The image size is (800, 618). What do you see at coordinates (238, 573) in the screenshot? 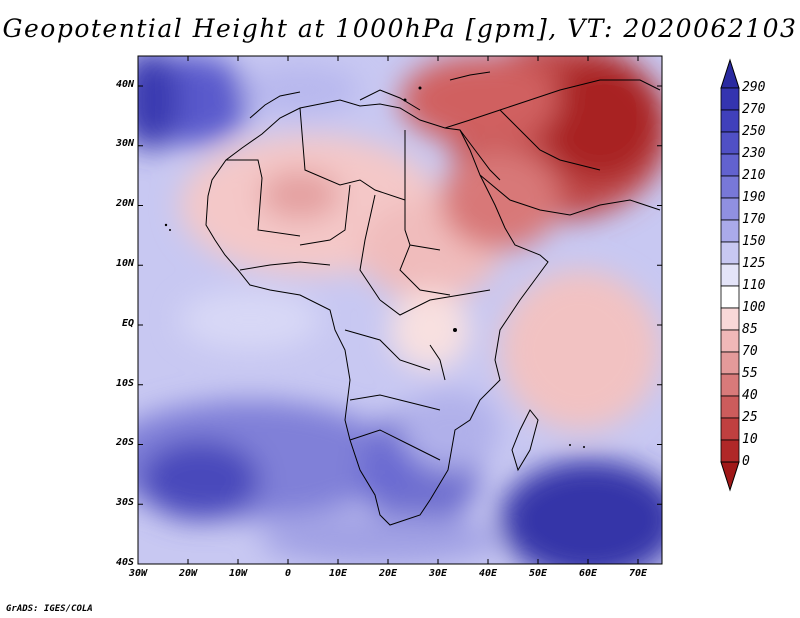
I see `lon-label: 10W` at bounding box center [238, 573].